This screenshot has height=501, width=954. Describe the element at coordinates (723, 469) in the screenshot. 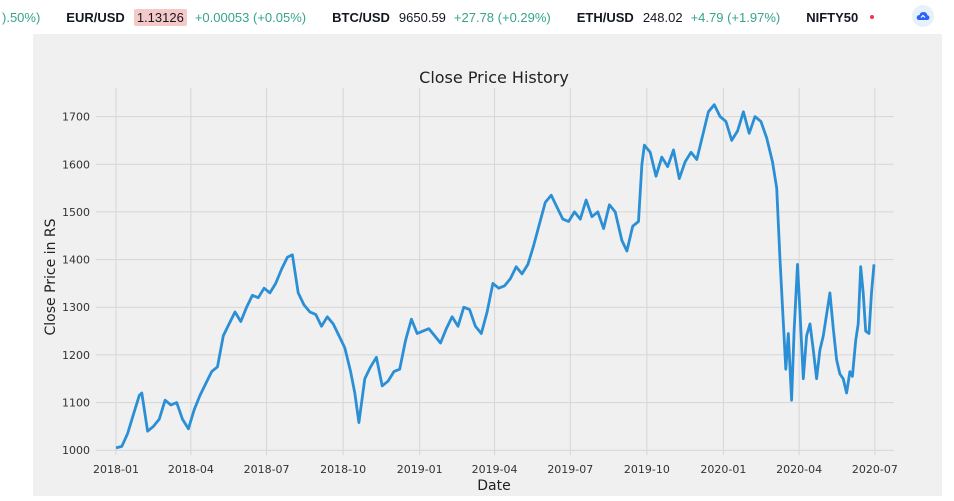

I see `x-tick-label: 2020-01` at that location.